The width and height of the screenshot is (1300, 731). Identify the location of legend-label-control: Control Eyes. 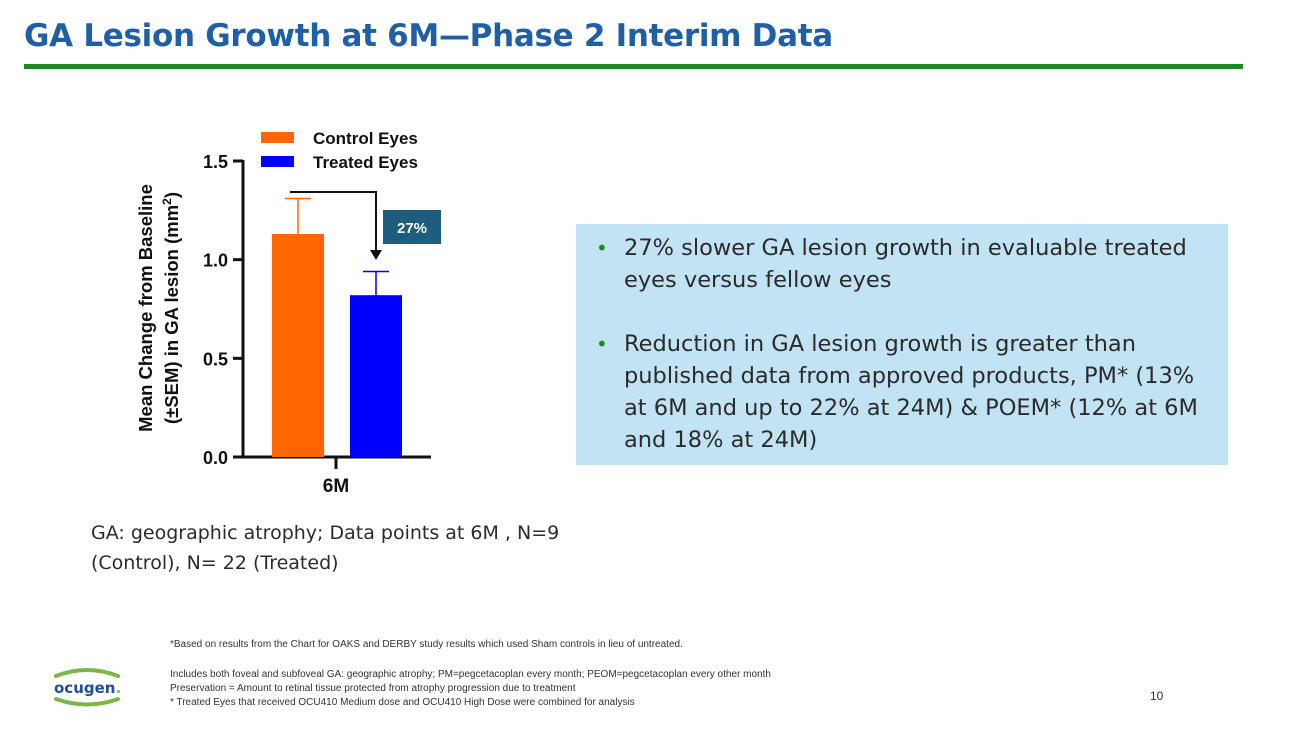
(365, 138).